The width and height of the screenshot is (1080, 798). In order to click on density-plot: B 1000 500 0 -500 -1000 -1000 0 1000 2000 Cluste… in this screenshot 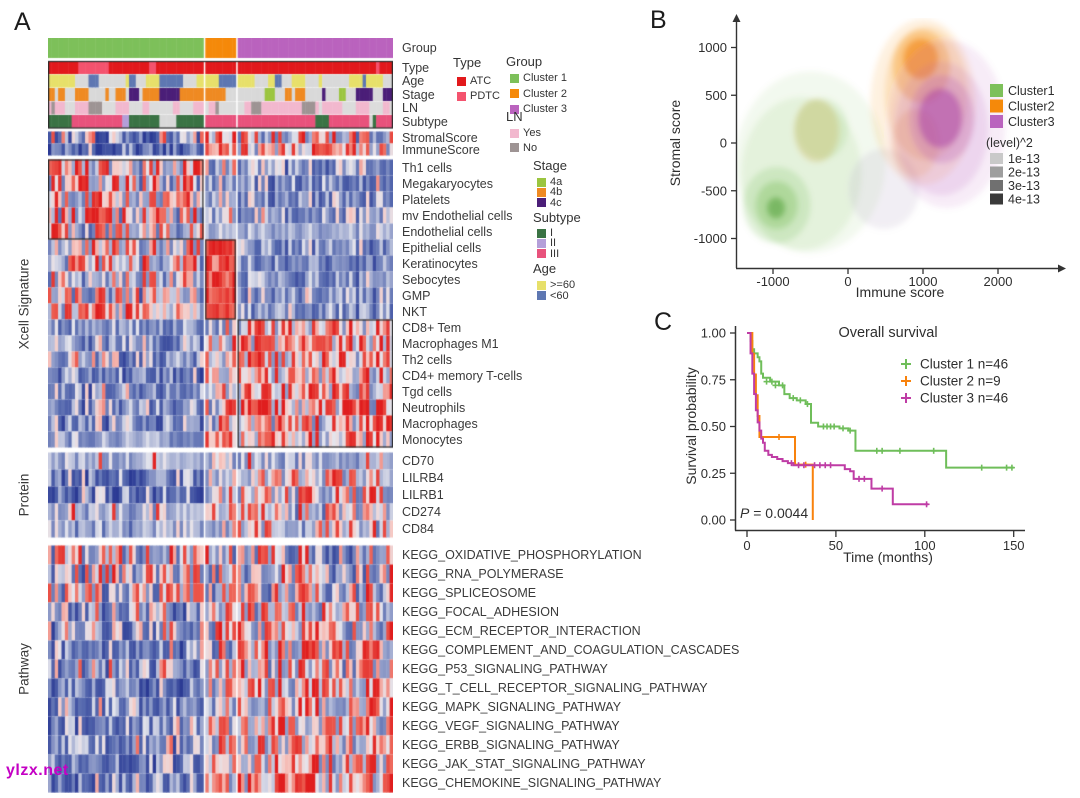, I will do `click(858, 153)`.